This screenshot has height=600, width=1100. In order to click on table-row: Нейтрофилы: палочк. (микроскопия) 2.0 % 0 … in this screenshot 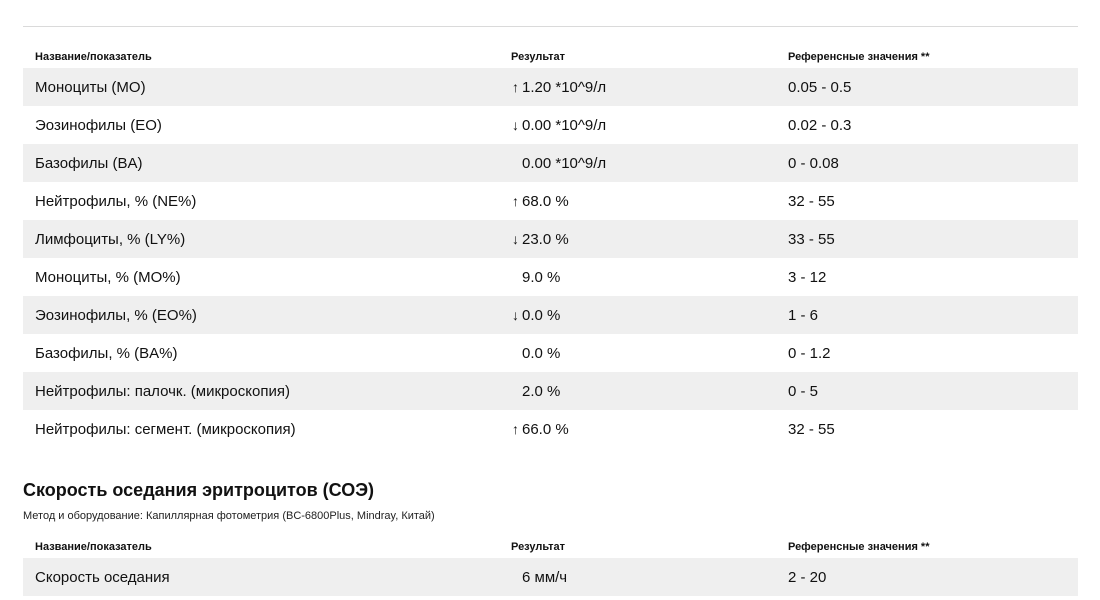, I will do `click(550, 391)`.